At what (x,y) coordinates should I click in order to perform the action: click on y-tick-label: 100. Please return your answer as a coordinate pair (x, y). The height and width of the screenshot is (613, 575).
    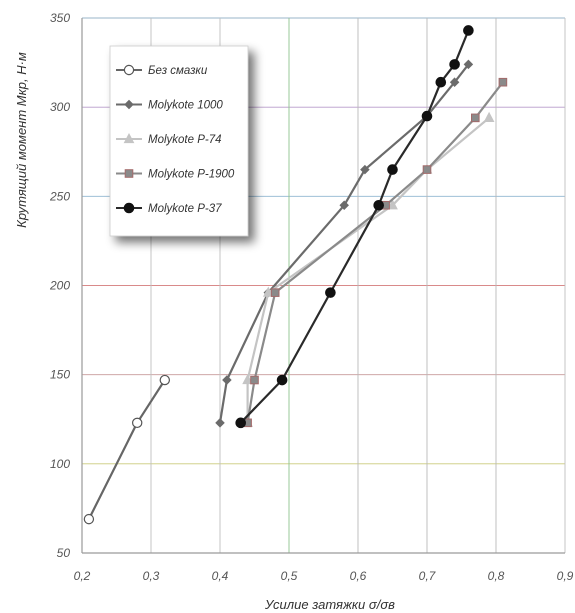
    Looking at the image, I should click on (60, 464).